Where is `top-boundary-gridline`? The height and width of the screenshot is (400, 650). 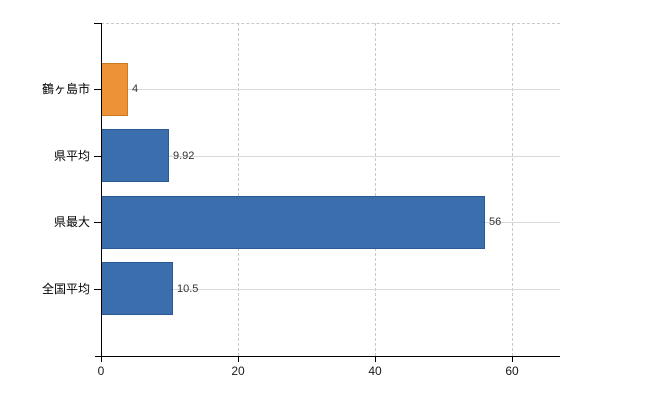 top-boundary-gridline is located at coordinates (330, 23).